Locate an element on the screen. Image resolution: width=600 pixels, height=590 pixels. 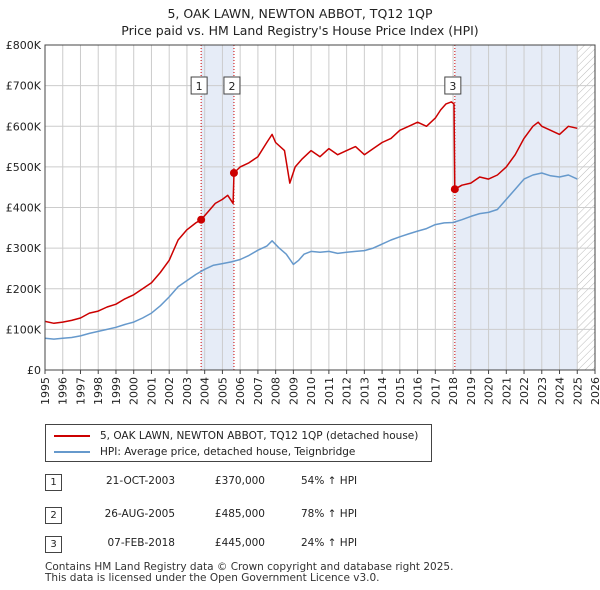
x-tick-label: 2015 is located at coordinates (400, 391).